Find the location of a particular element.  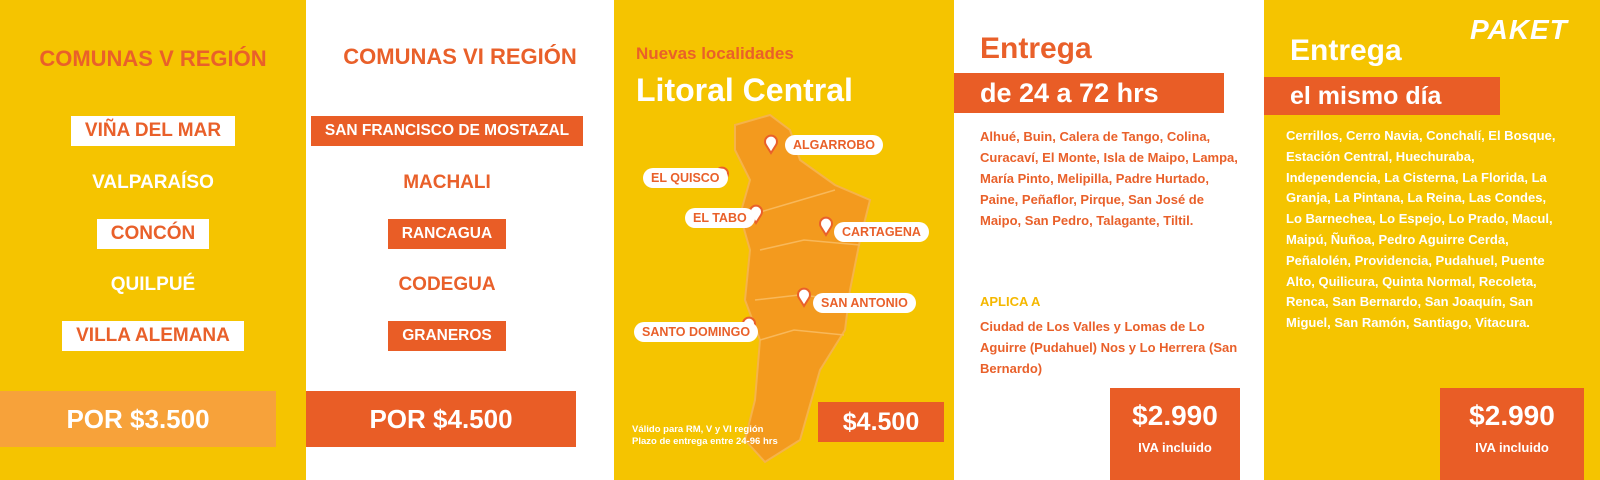

commune: QUILPUÉ is located at coordinates (153, 284).